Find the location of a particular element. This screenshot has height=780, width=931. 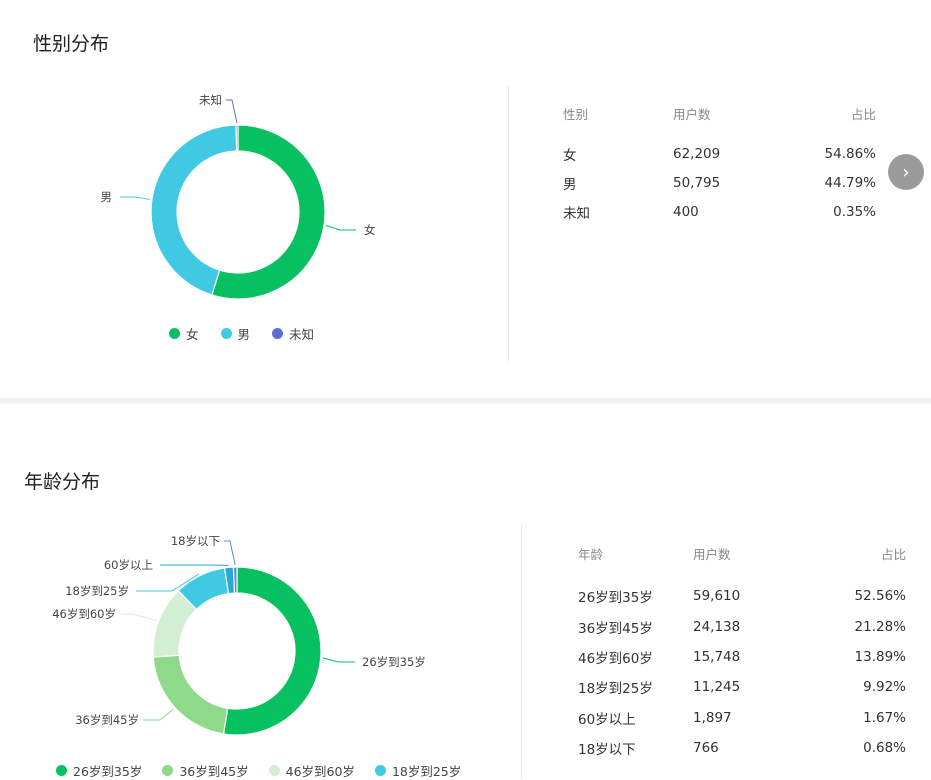

header-age: 年龄 is located at coordinates (635, 553).